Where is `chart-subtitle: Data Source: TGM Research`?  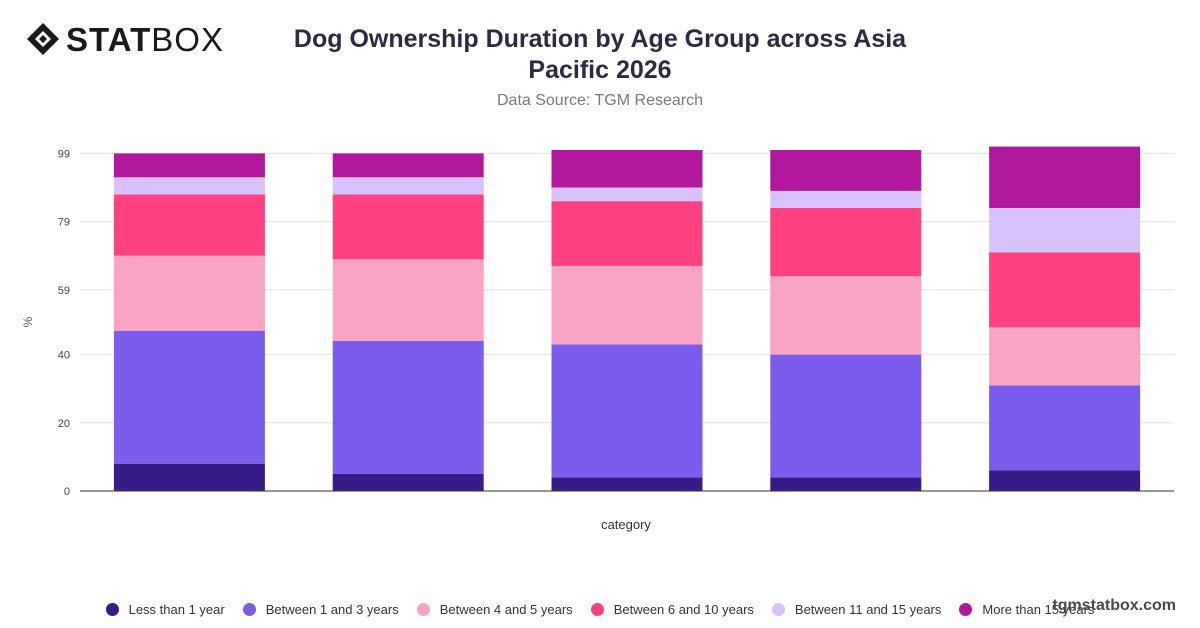 chart-subtitle: Data Source: TGM Research is located at coordinates (599, 100).